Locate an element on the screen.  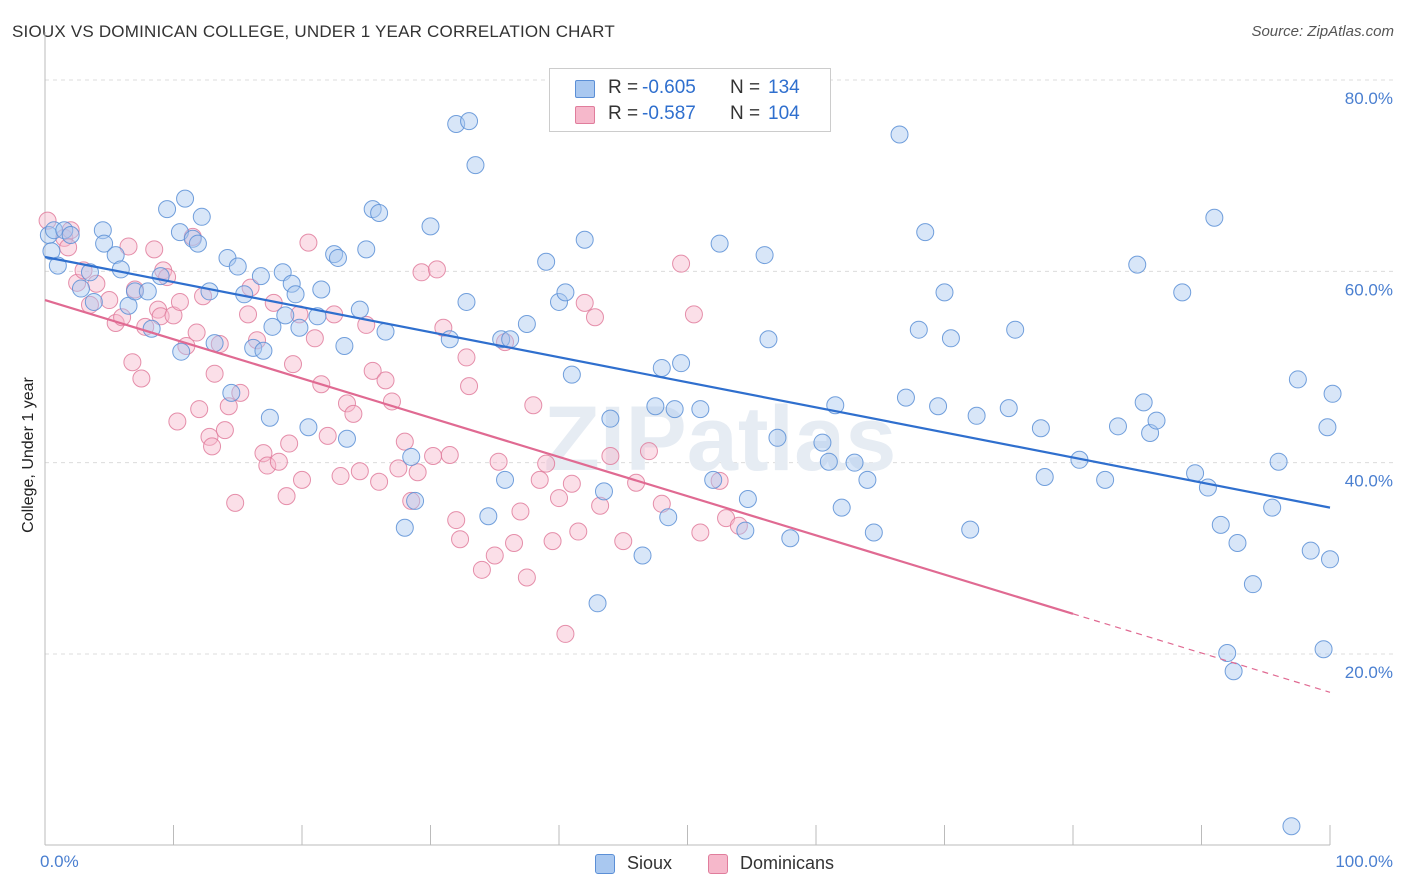
n-value: 104 is located at coordinates (784, 113).